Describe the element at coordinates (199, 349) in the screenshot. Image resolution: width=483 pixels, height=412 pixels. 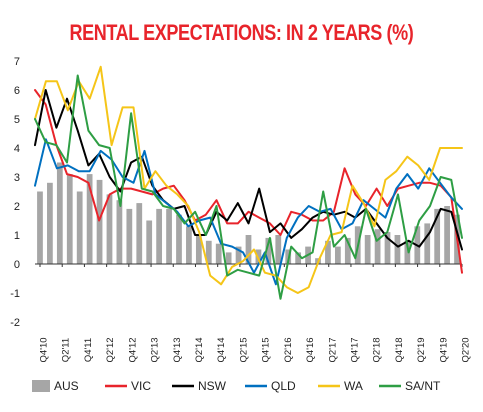
I see `x-tick-label: Q2'14` at that location.